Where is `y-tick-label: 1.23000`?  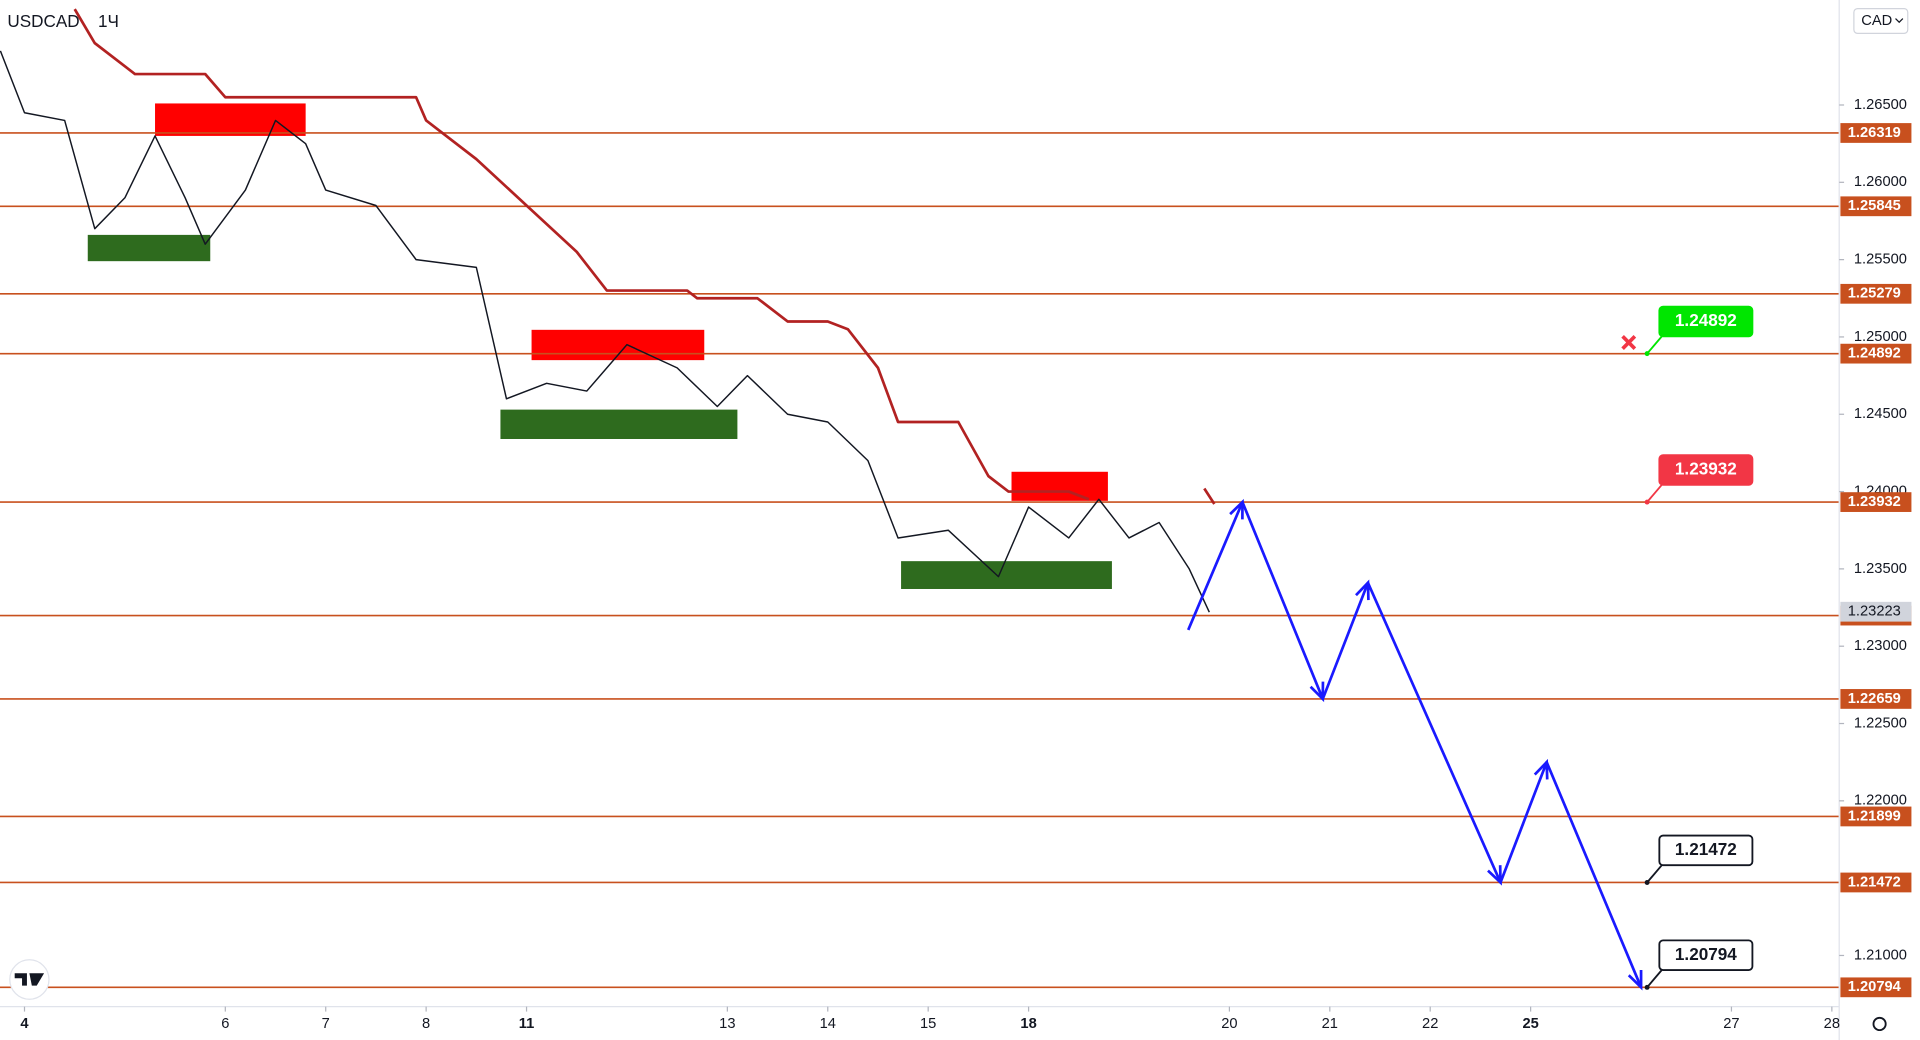
y-tick-label: 1.23000 is located at coordinates (1880, 646).